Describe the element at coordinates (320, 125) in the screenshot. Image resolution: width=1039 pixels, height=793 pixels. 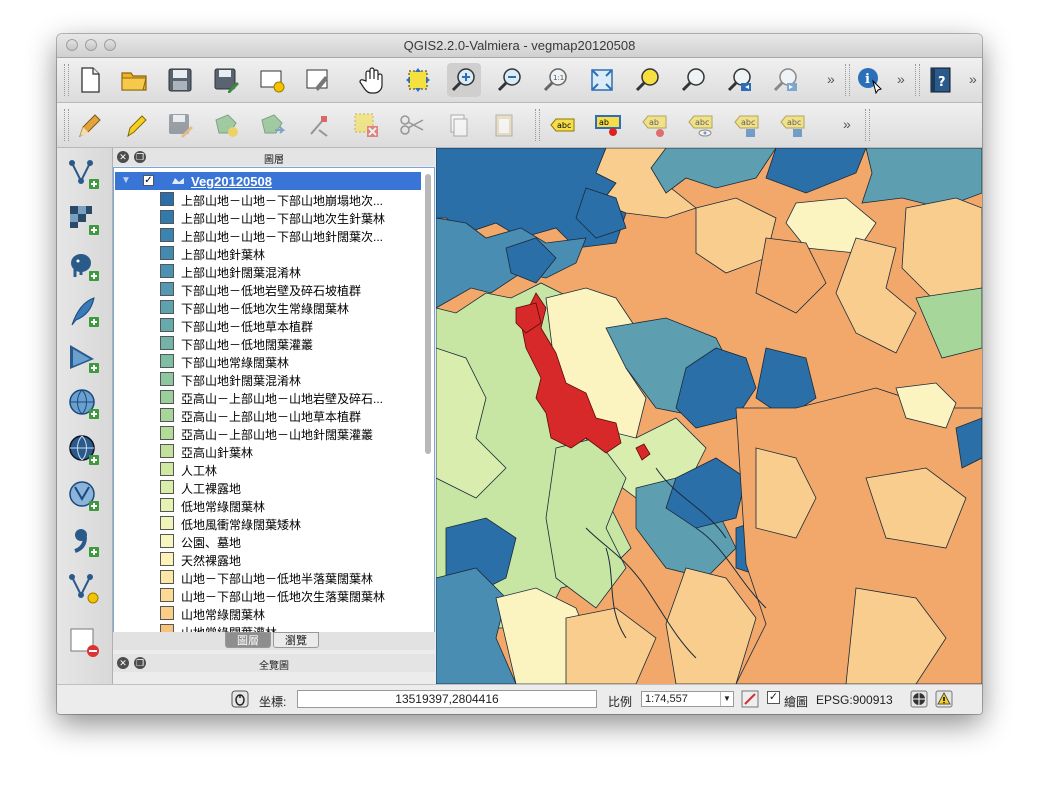
I see `node-tool-button` at that location.